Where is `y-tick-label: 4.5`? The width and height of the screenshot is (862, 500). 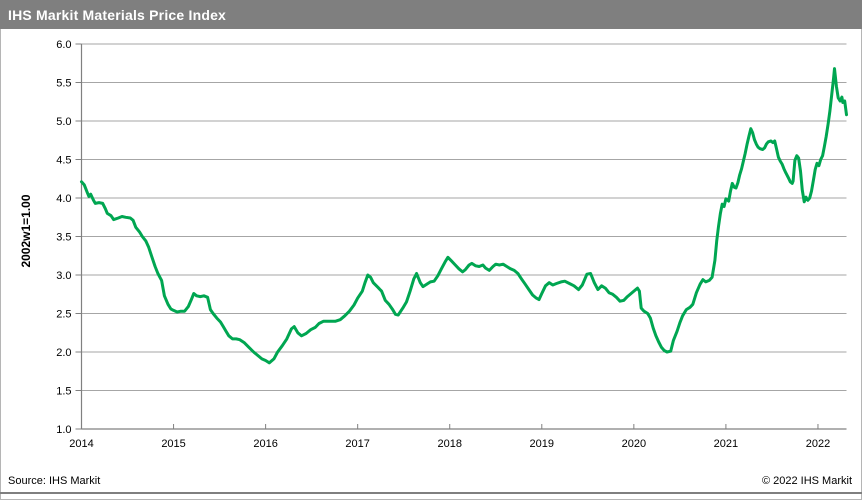 y-tick-label: 4.5 is located at coordinates (63, 161).